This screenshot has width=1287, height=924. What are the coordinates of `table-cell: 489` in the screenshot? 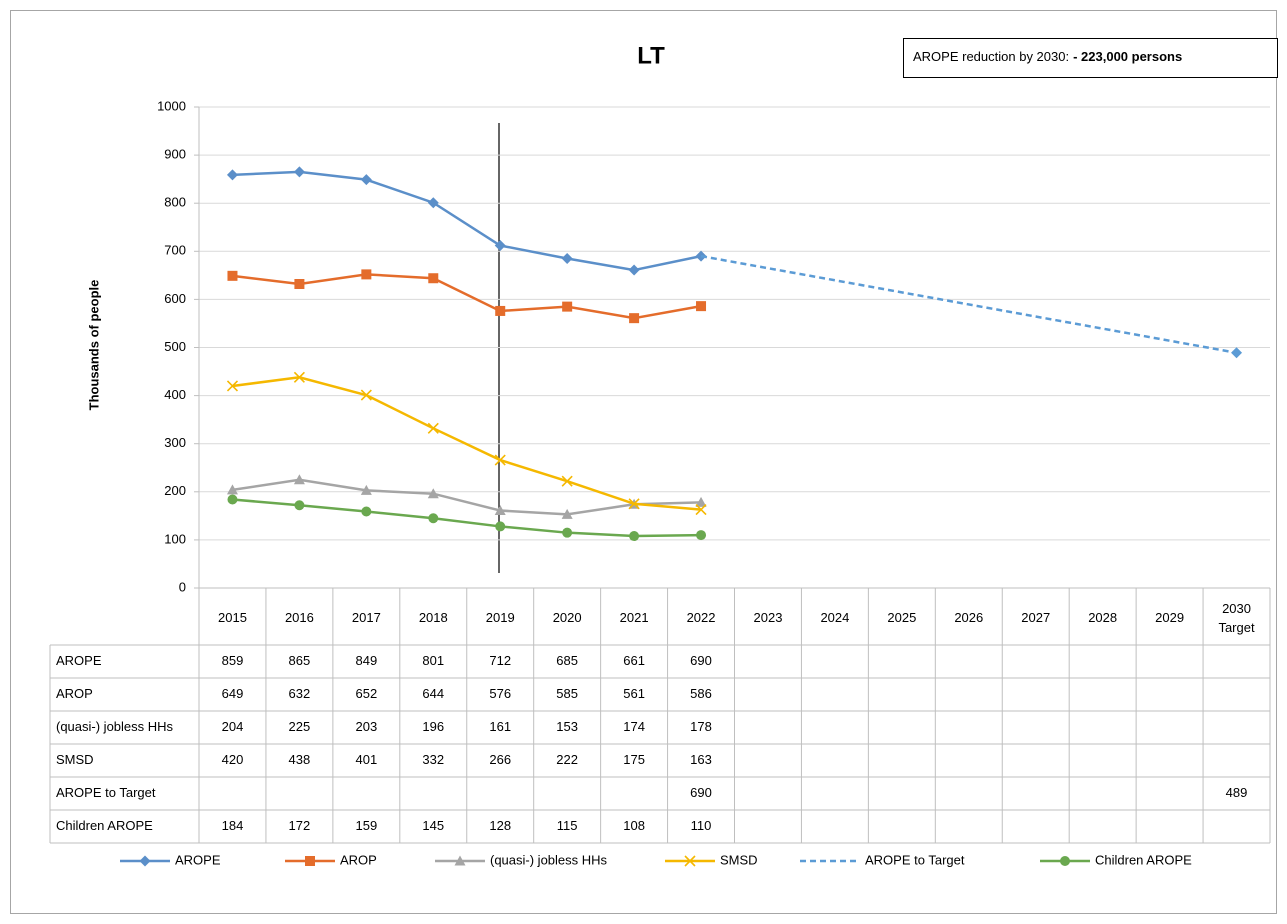 It's located at (1237, 792).